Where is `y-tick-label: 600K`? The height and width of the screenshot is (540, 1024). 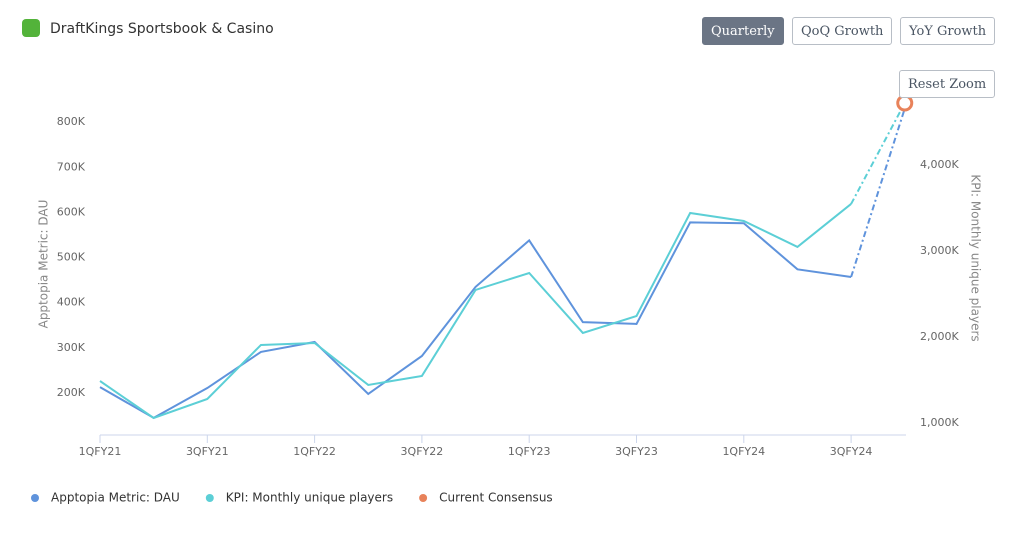
y-tick-label: 600K is located at coordinates (71, 211).